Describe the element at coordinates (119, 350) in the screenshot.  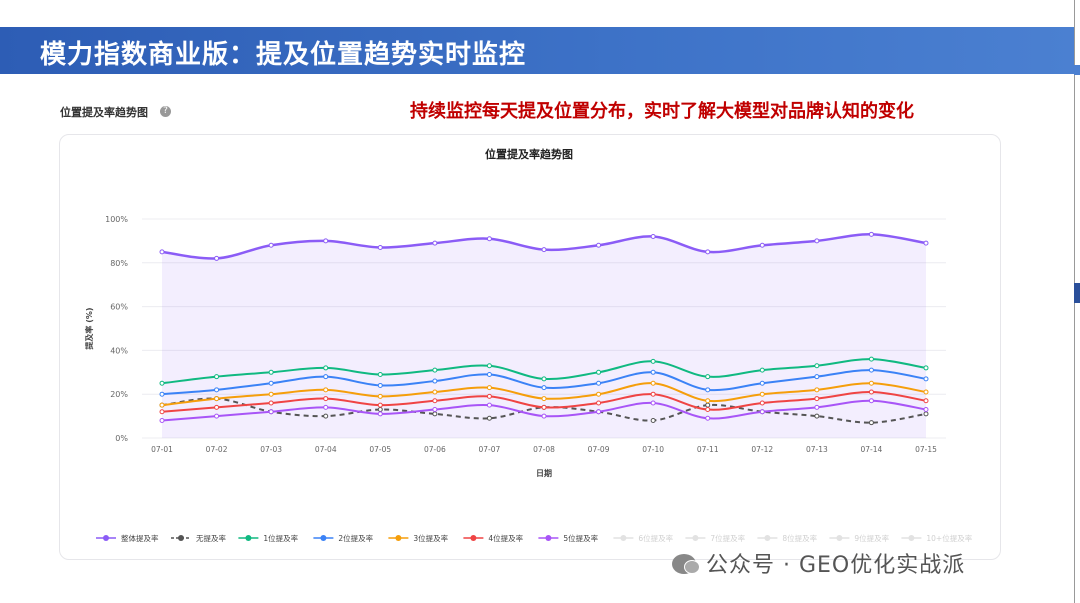
I see `y-tick-label: 40%` at that location.